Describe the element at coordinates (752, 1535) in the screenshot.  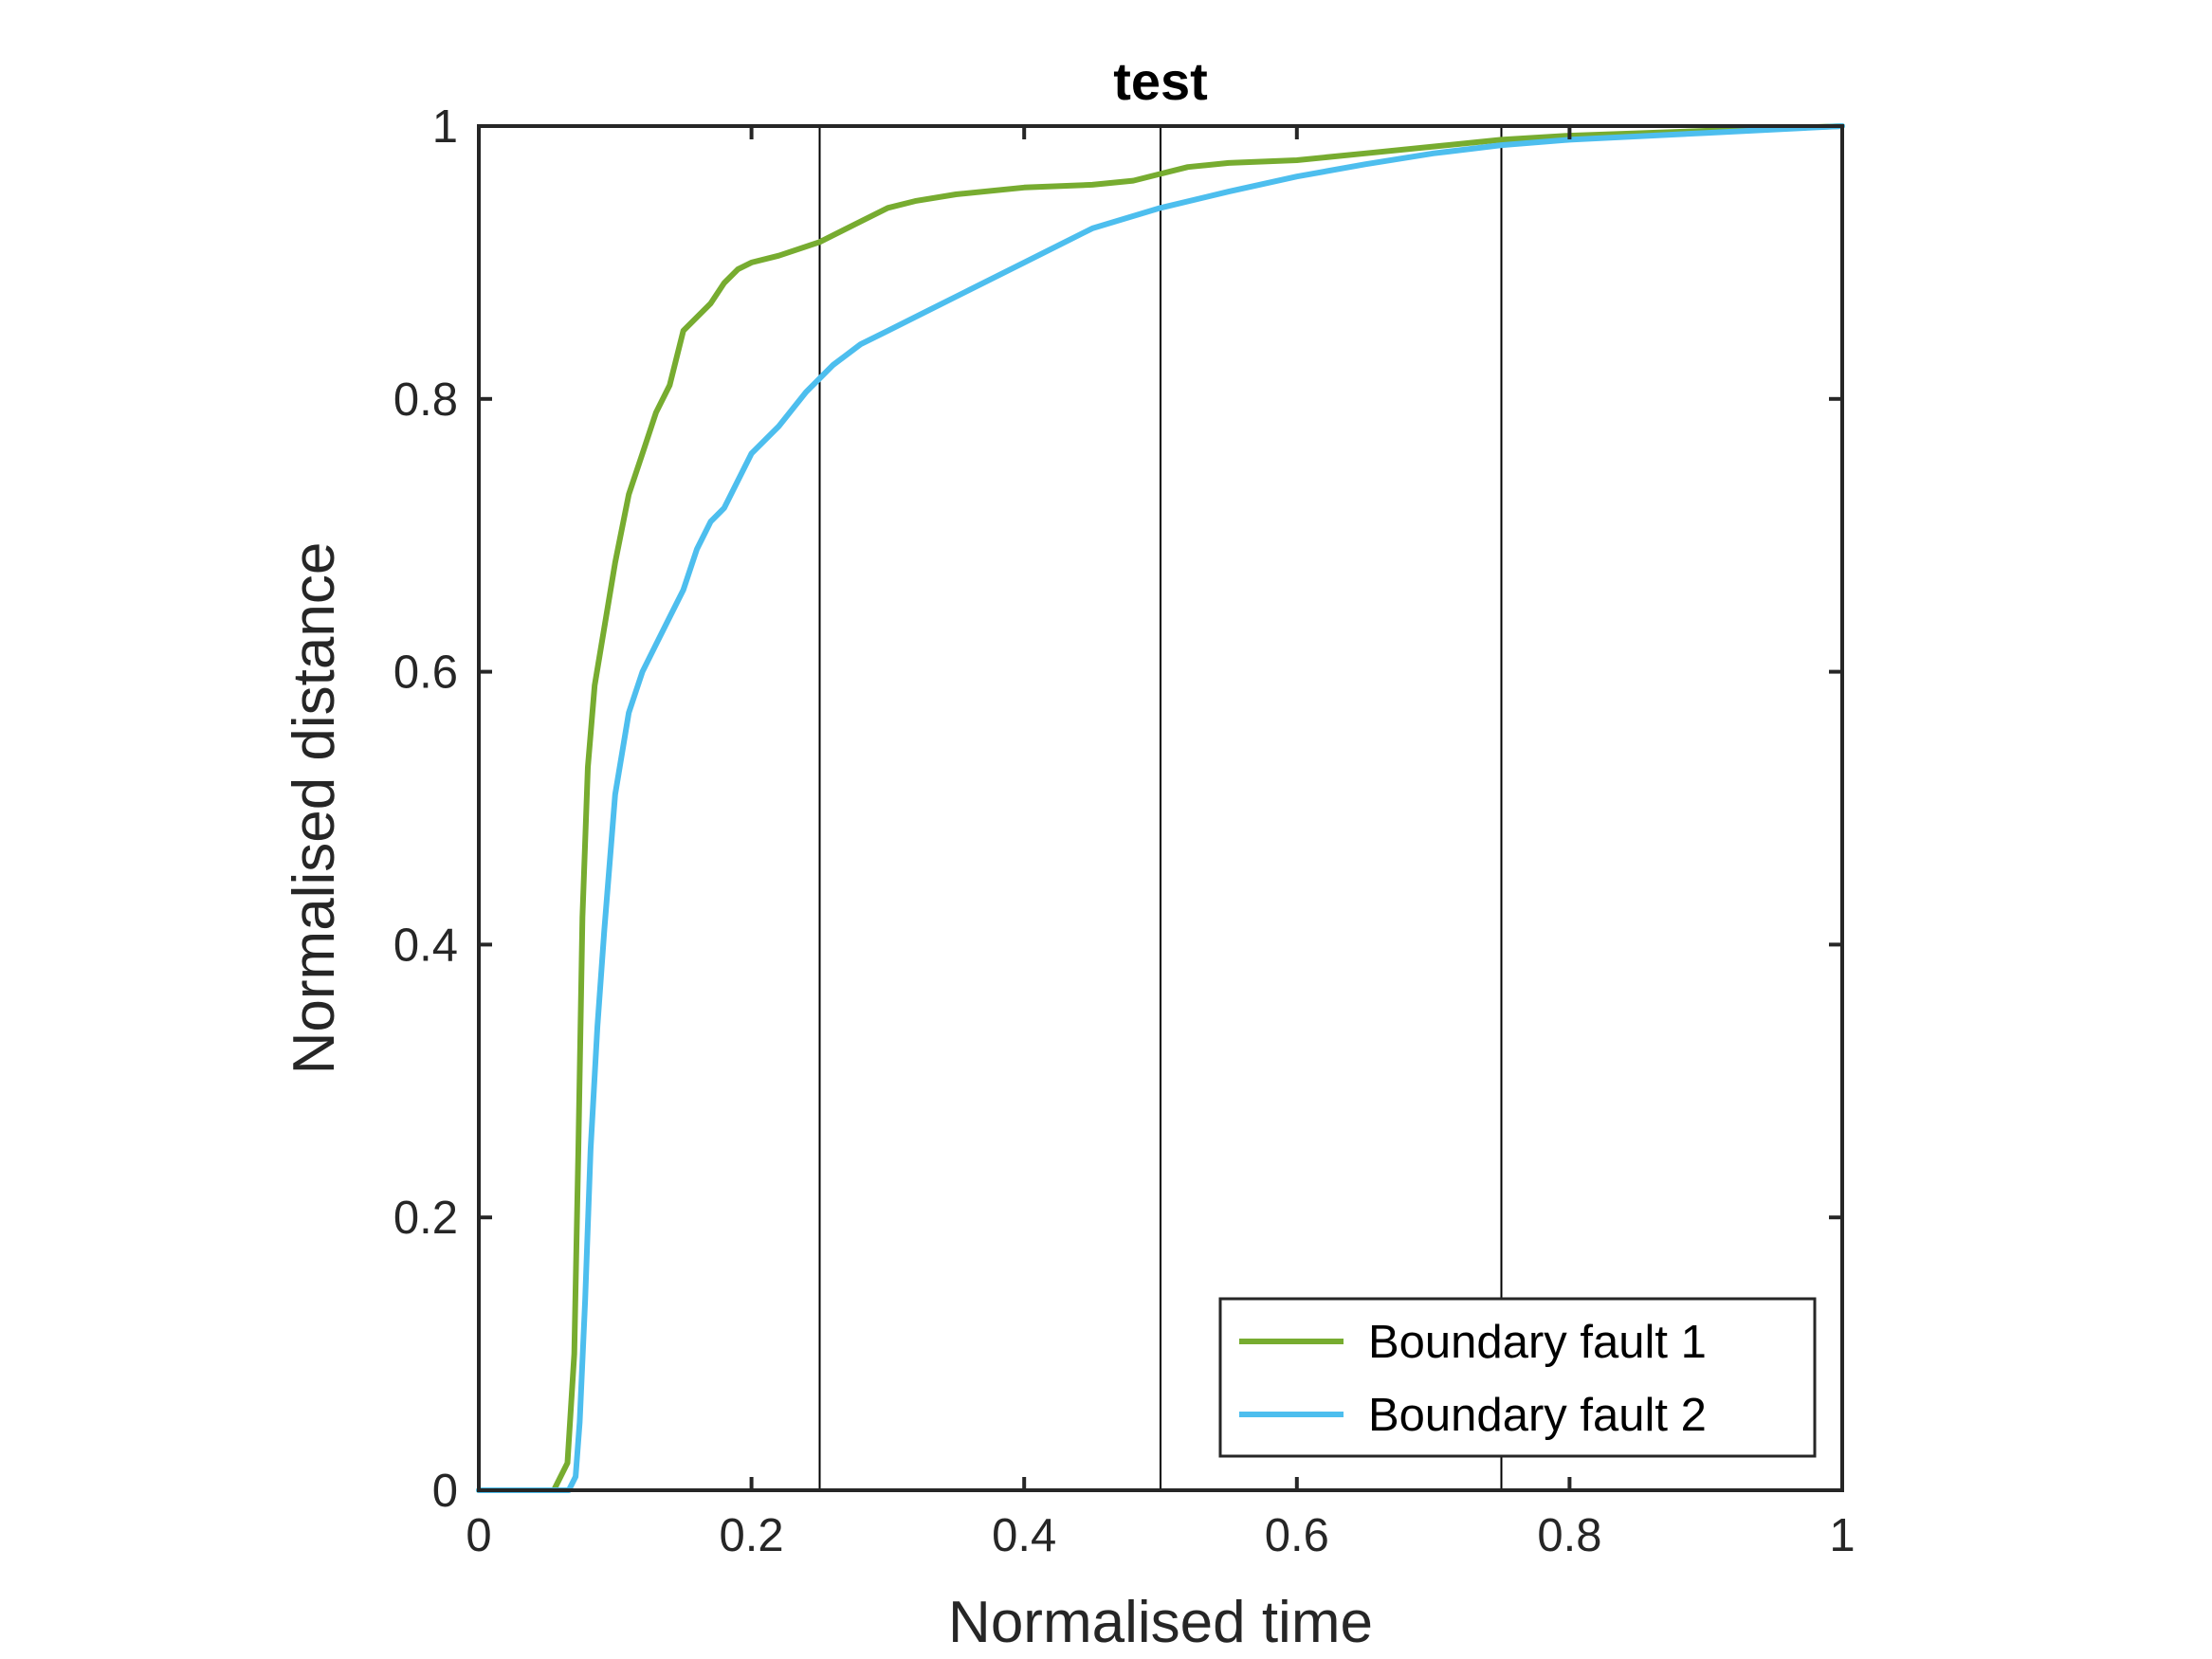
I see `x-tick-label: 0.2` at that location.